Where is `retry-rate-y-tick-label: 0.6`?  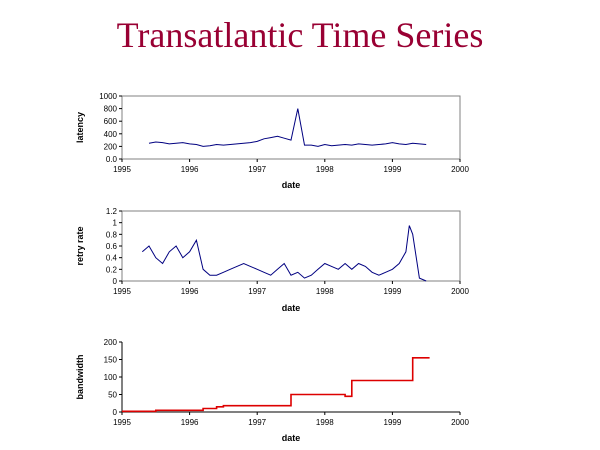
retry-rate-y-tick-label: 0.6 is located at coordinates (112, 246).